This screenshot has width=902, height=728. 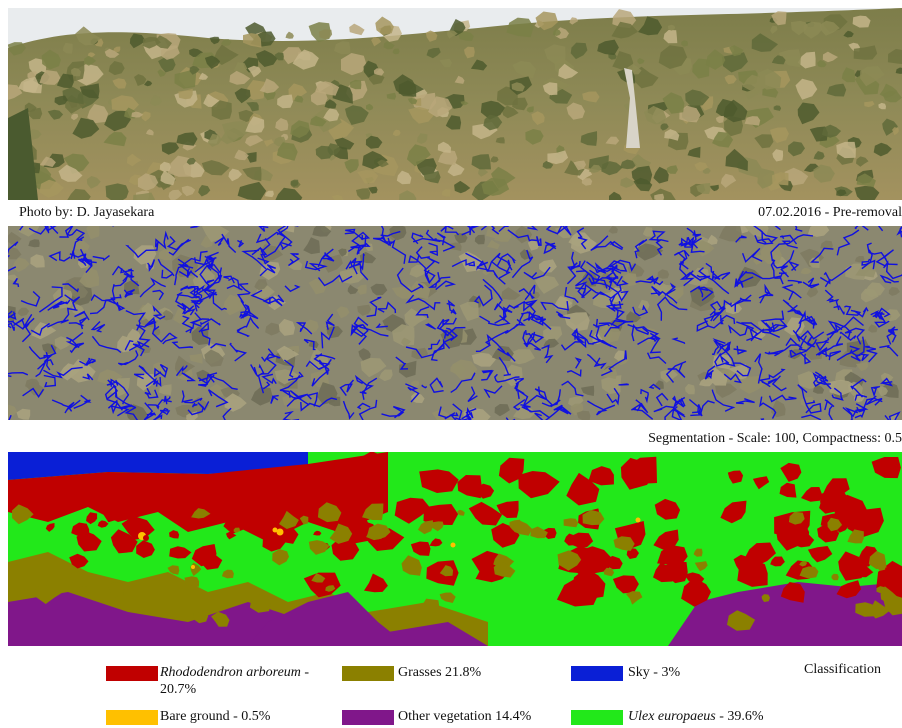 What do you see at coordinates (597, 673) in the screenshot?
I see `legend-swatch-sky` at bounding box center [597, 673].